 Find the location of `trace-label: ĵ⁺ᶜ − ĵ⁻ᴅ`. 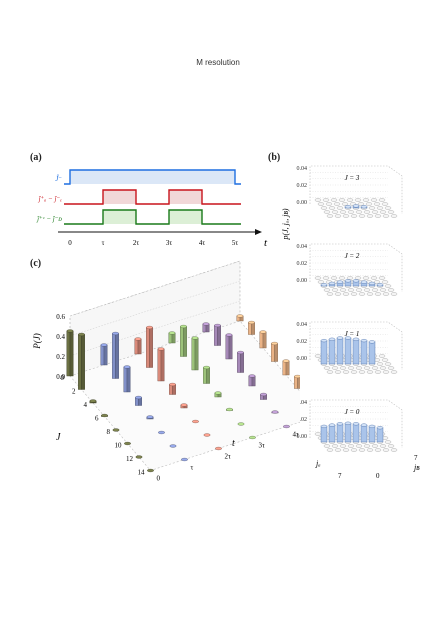

trace-label: ĵ⁺ᶜ − ĵ⁻ᴅ is located at coordinates (49, 219).